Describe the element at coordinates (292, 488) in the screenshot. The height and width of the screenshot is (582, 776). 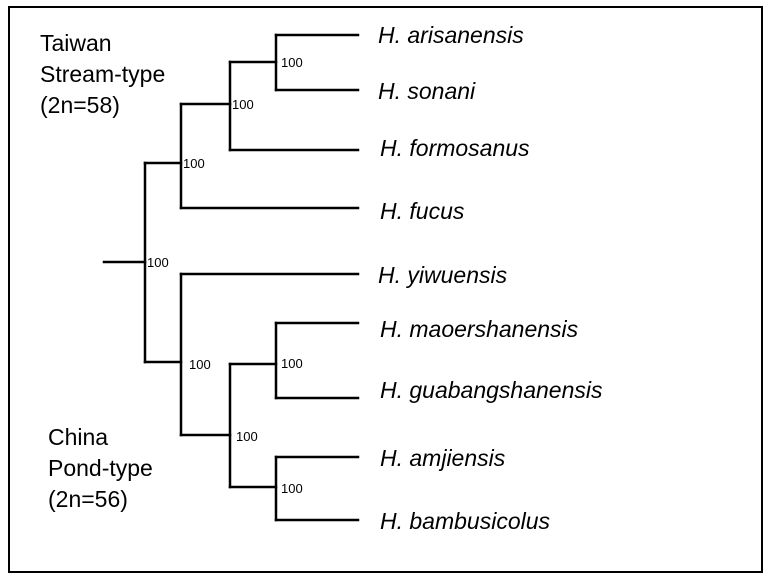
I see `support-amjiensis-bambusicolus: 100` at that location.